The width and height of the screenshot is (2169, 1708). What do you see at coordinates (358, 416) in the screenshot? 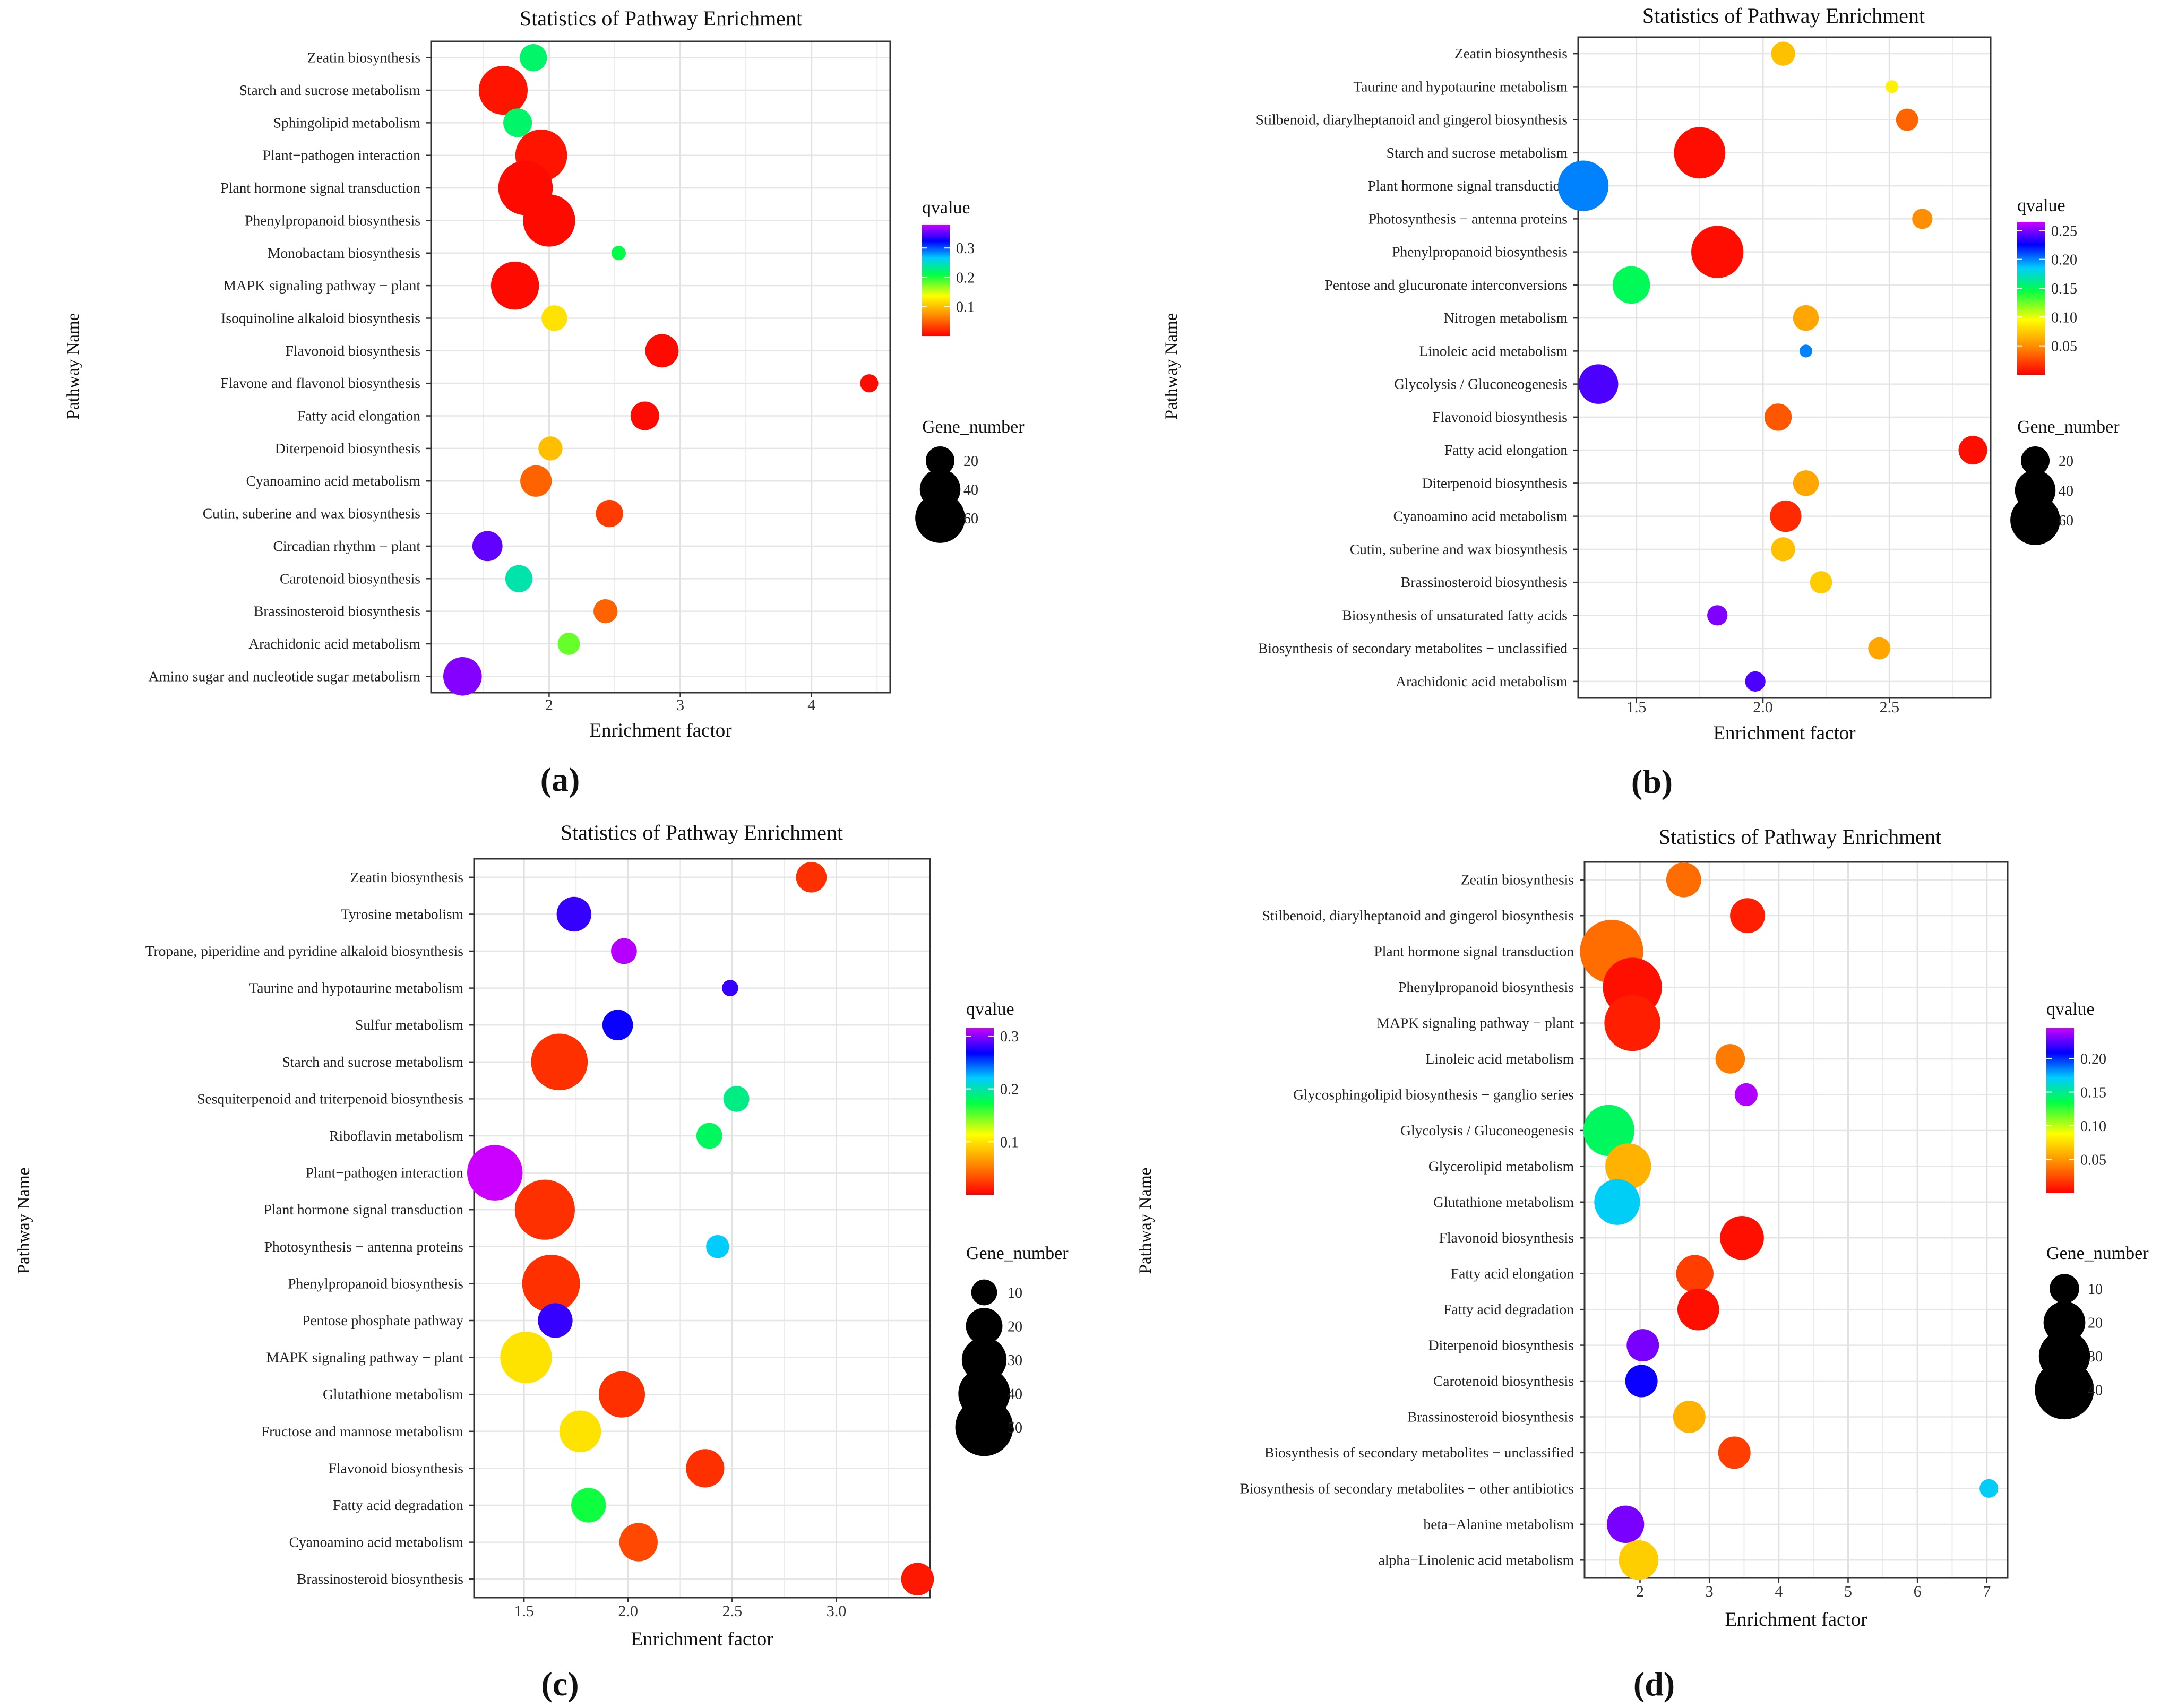
I see `y-tick-label: Fatty acid elongation` at bounding box center [358, 416].